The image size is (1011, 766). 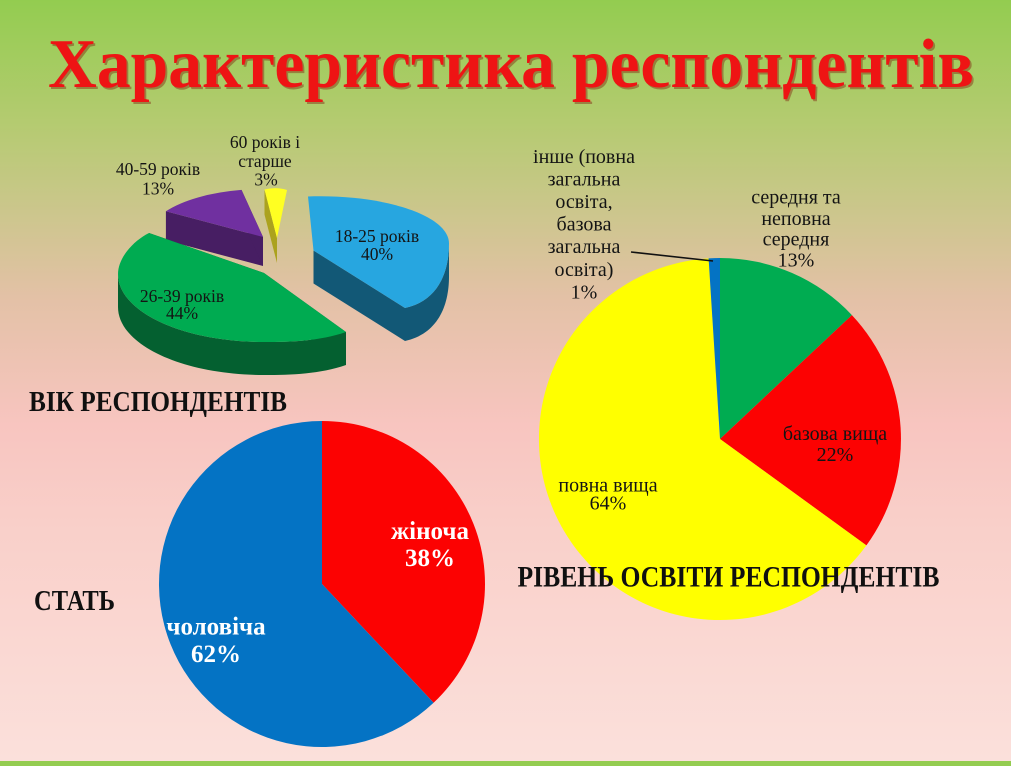 I want to click on svg-text: середня та, so click(x=796, y=198).